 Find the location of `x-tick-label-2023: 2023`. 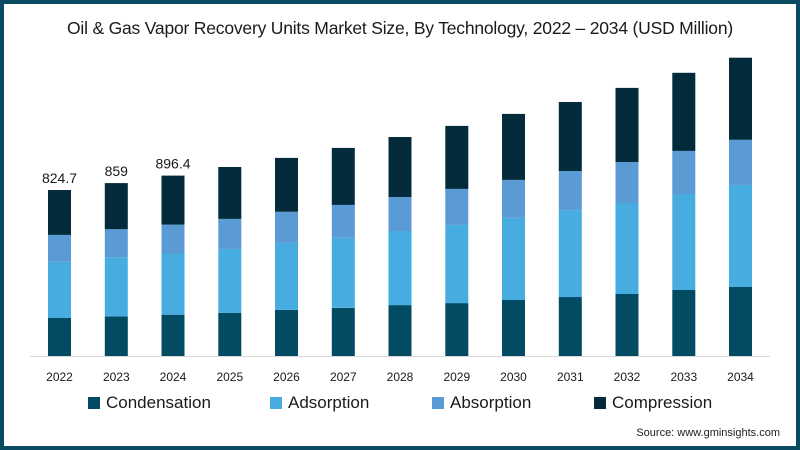

x-tick-label-2023: 2023 is located at coordinates (116, 377).